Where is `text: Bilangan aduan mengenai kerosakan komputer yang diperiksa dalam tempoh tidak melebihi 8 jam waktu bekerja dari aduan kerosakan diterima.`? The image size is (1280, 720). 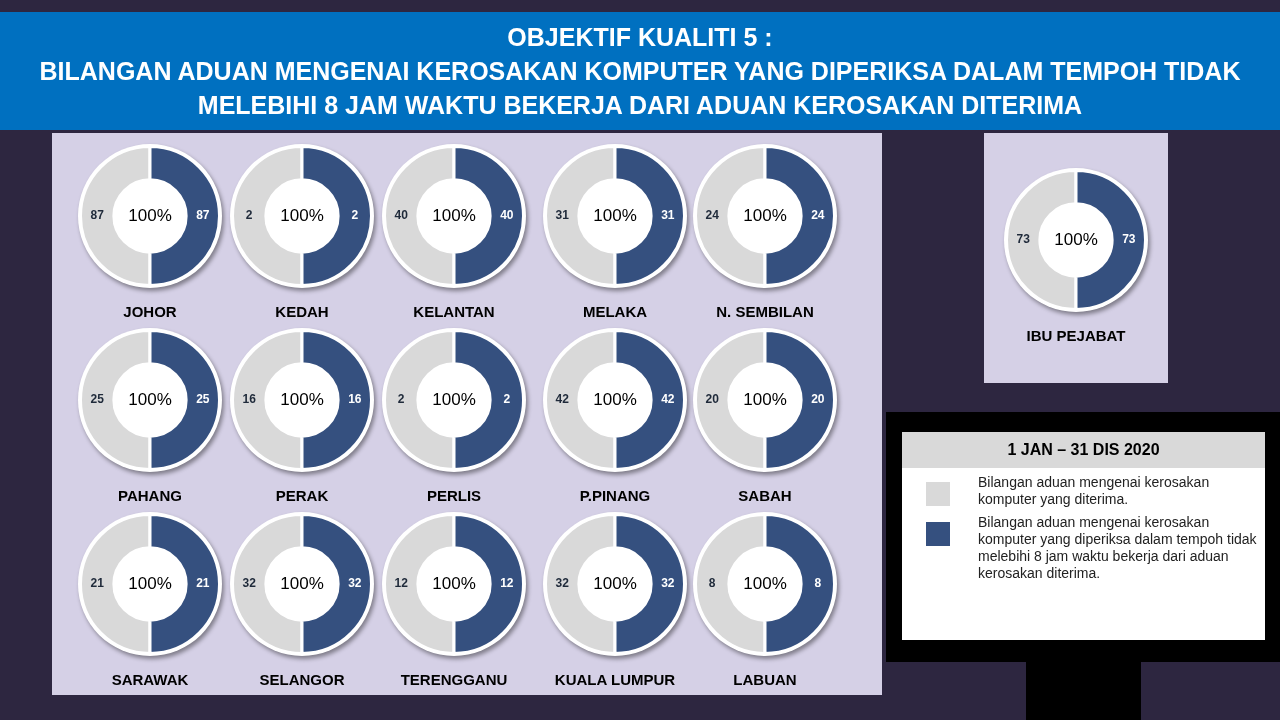
text: Bilangan aduan mengenai kerosakan komputer yang diperiksa dalam tempoh tidak melebihi 8 jam waktu bekerja dari aduan kerosakan diterima. is located at coordinates (1117, 548).